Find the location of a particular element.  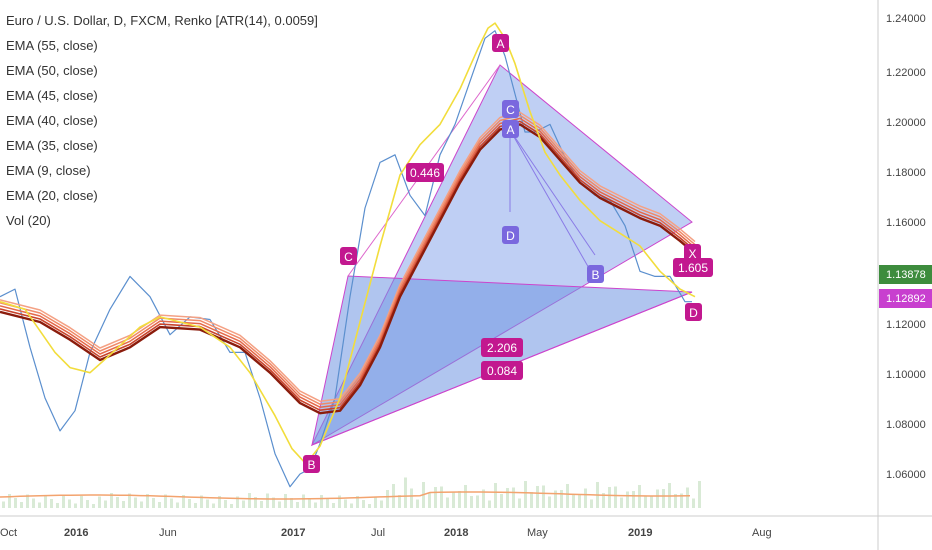

ratio-0446-box is located at coordinates (425, 172).